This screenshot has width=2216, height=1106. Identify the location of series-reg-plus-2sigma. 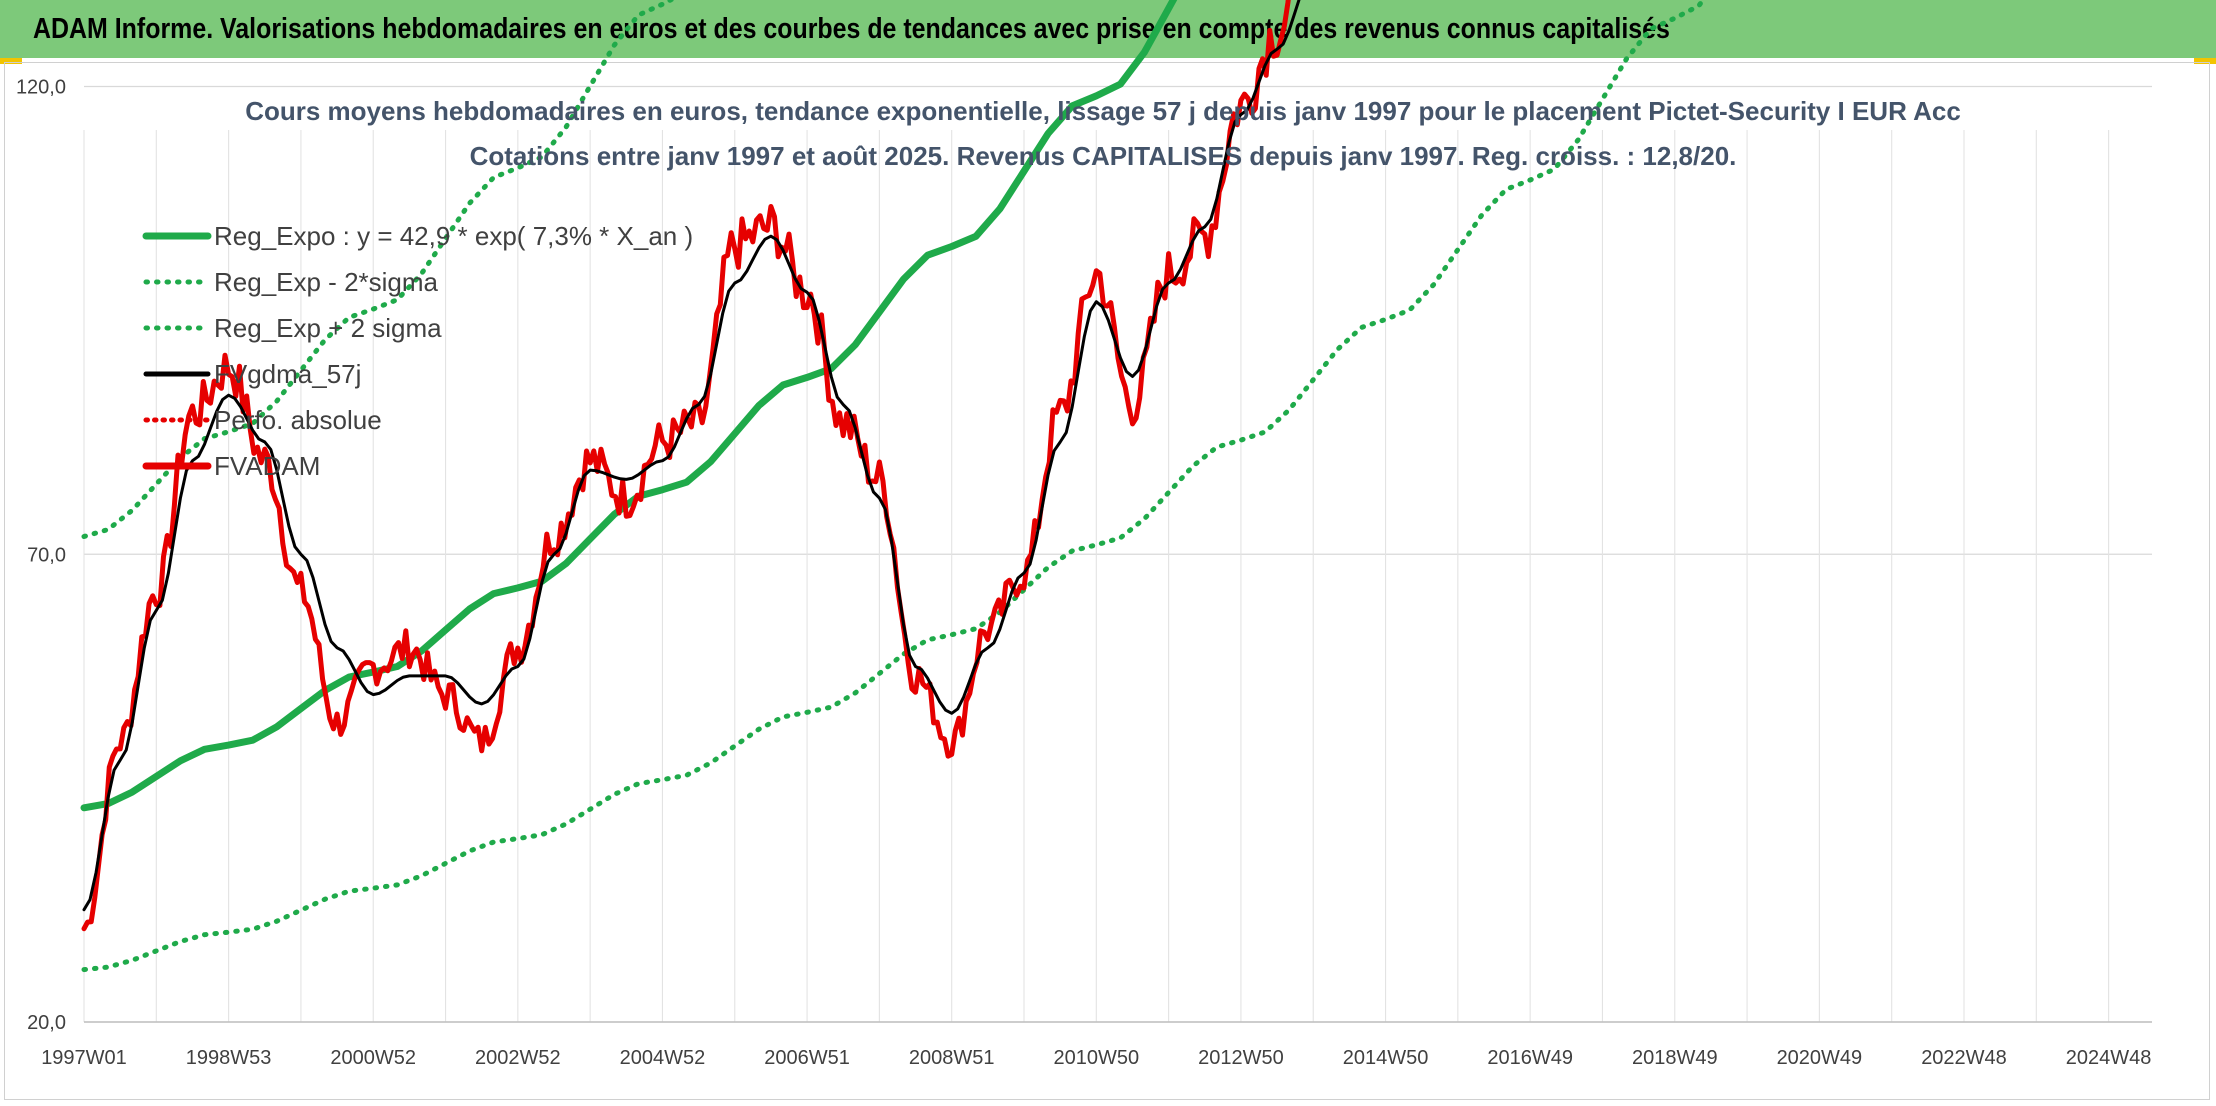
(378, 269).